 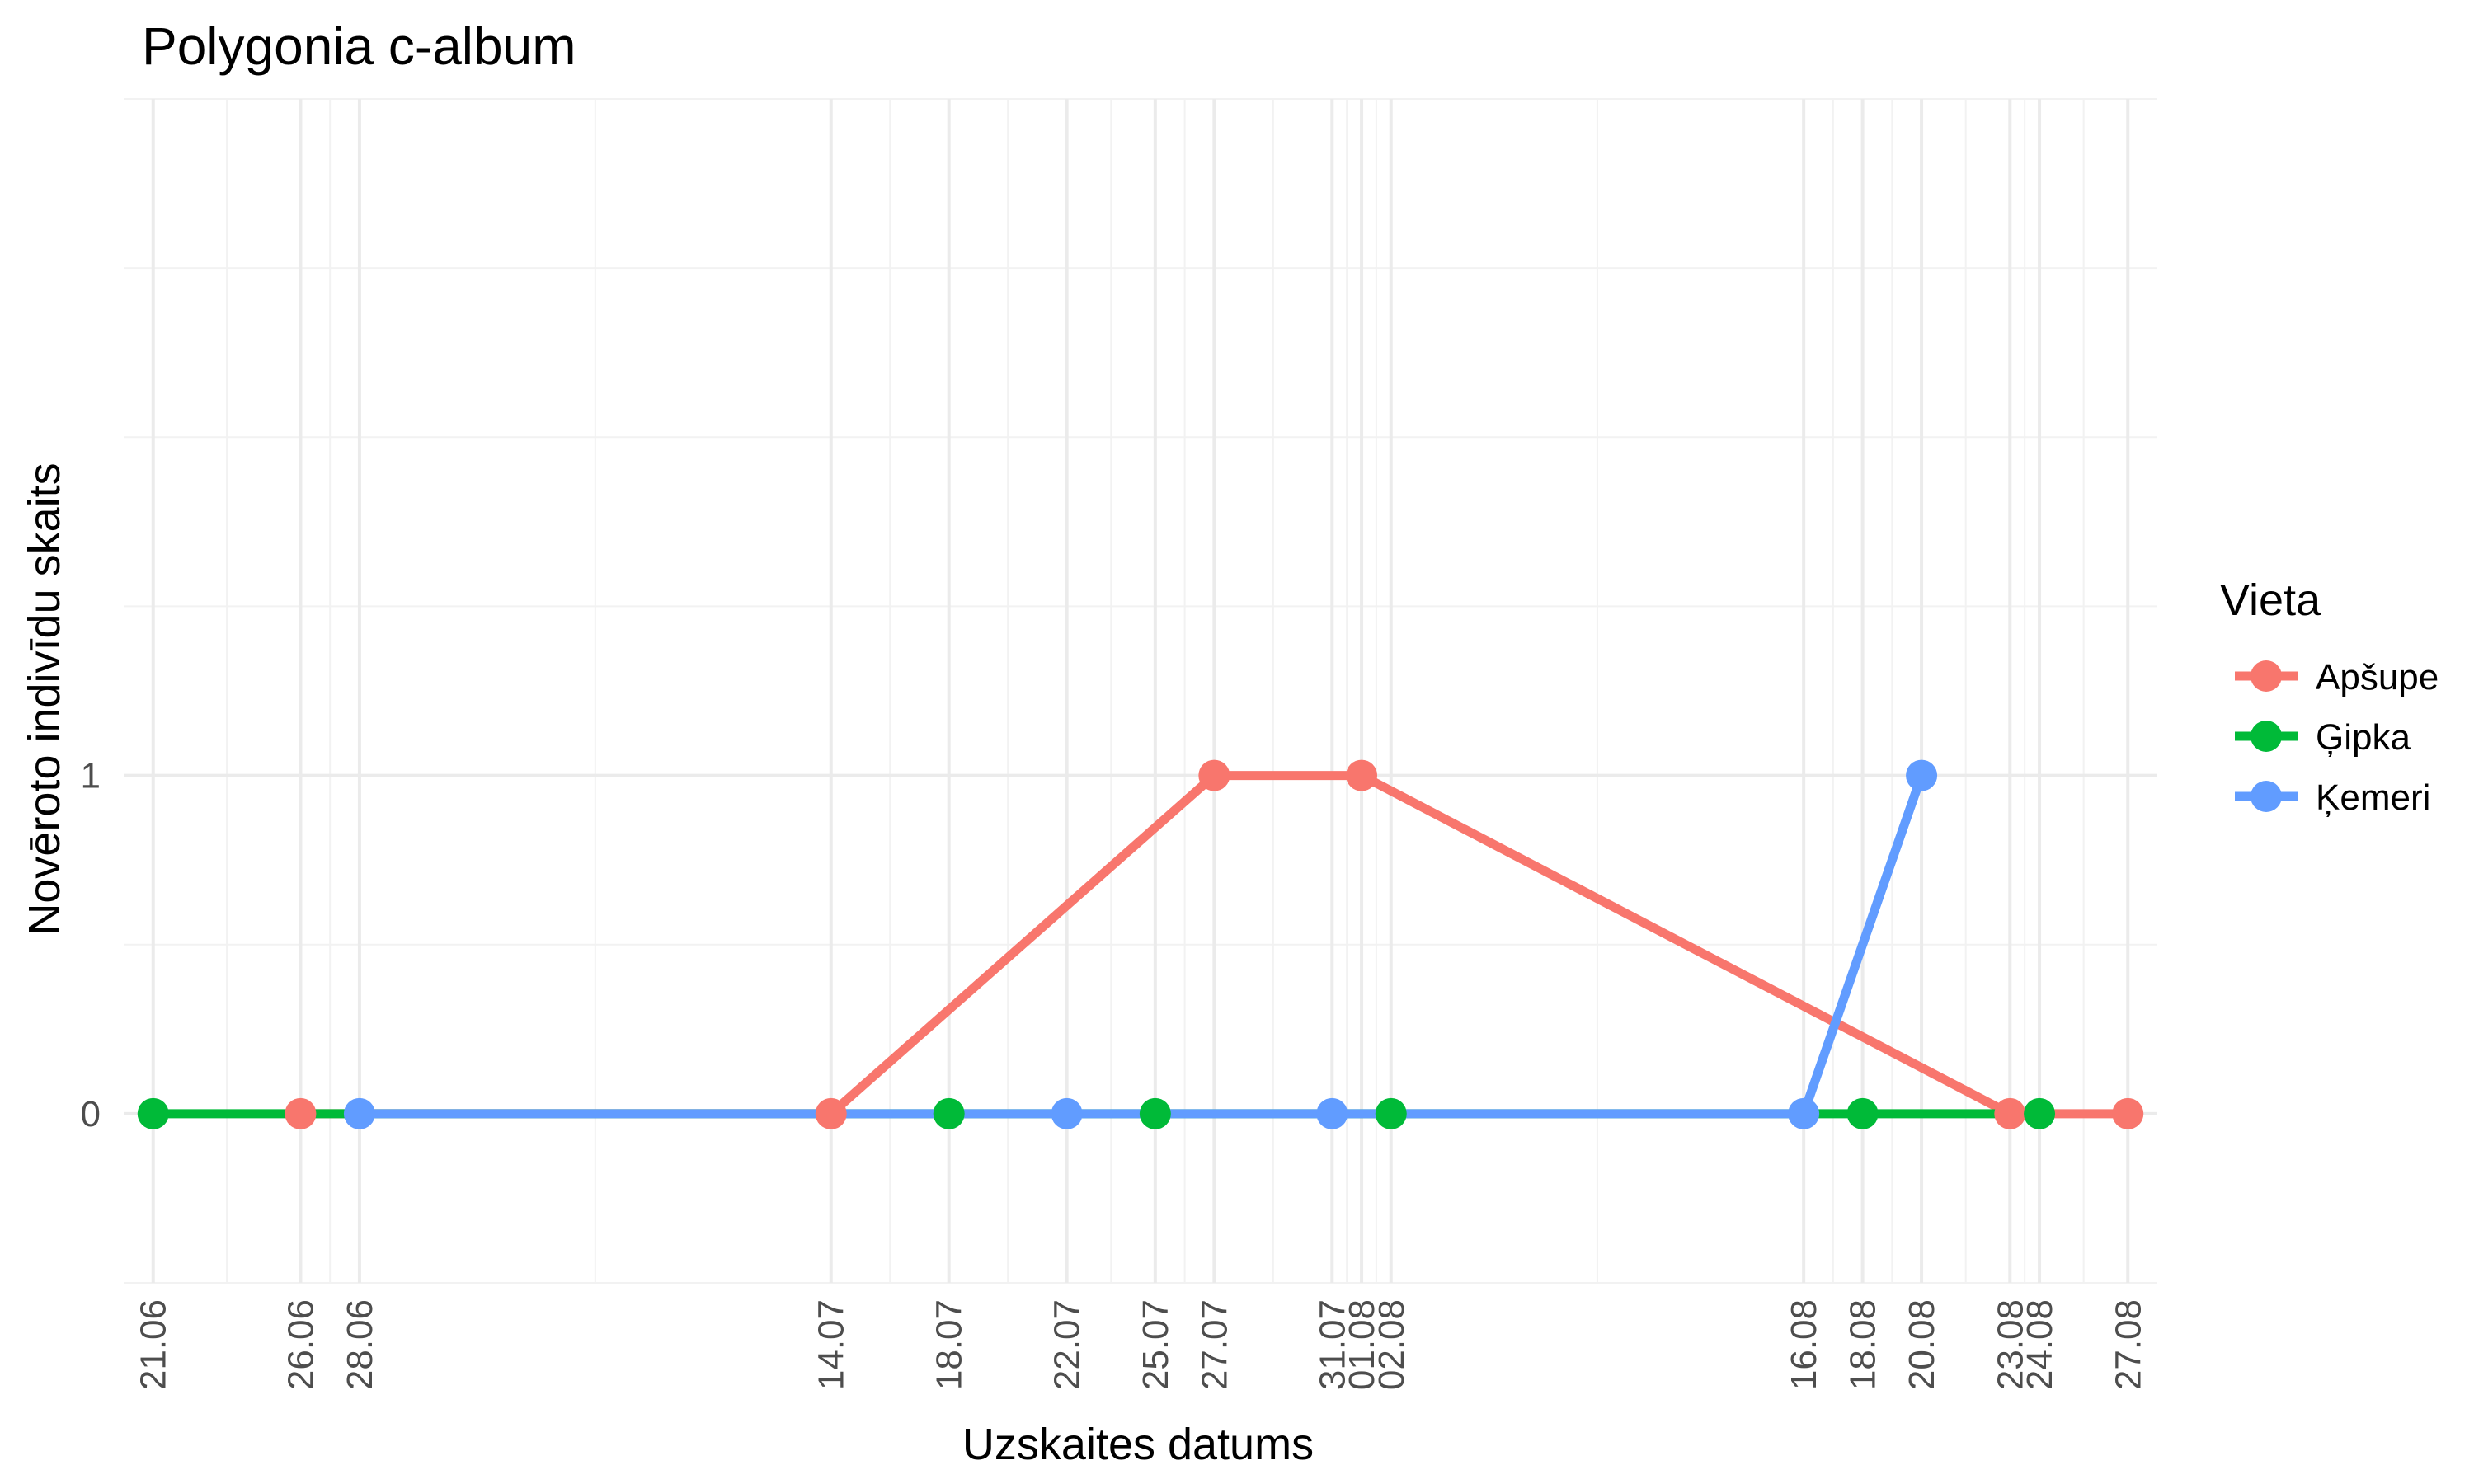 I want to click on legend: Vieta Apšupe Ģipka Ķemeri, so click(x=2329, y=696).